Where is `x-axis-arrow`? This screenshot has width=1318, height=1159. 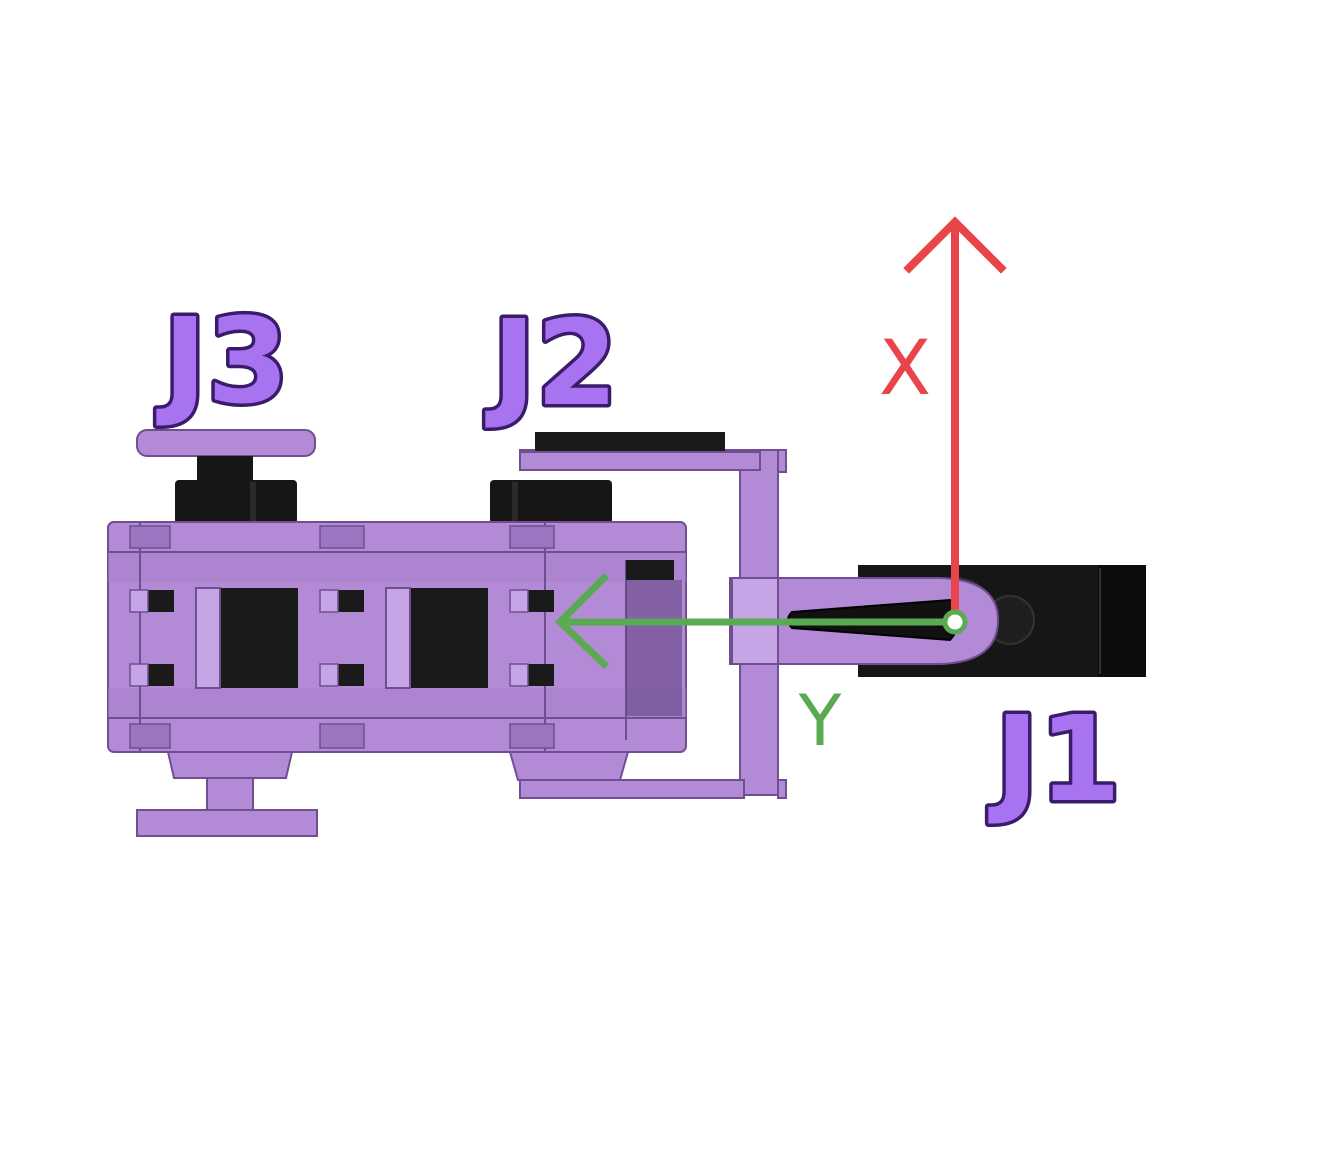
x-axis-arrow is located at coordinates (955, 420).